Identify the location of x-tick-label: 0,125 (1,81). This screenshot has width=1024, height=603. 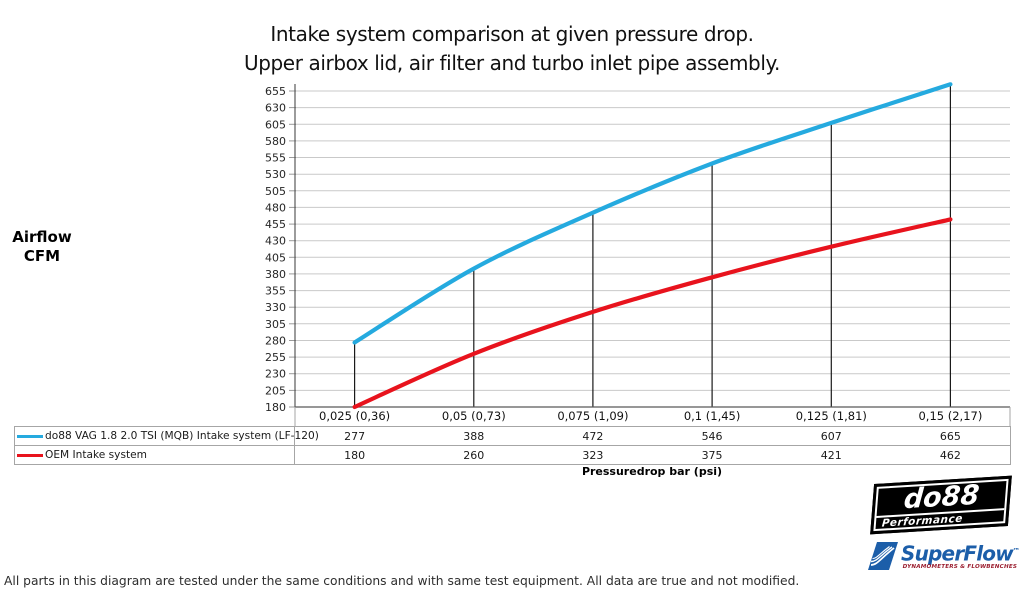
(831, 416).